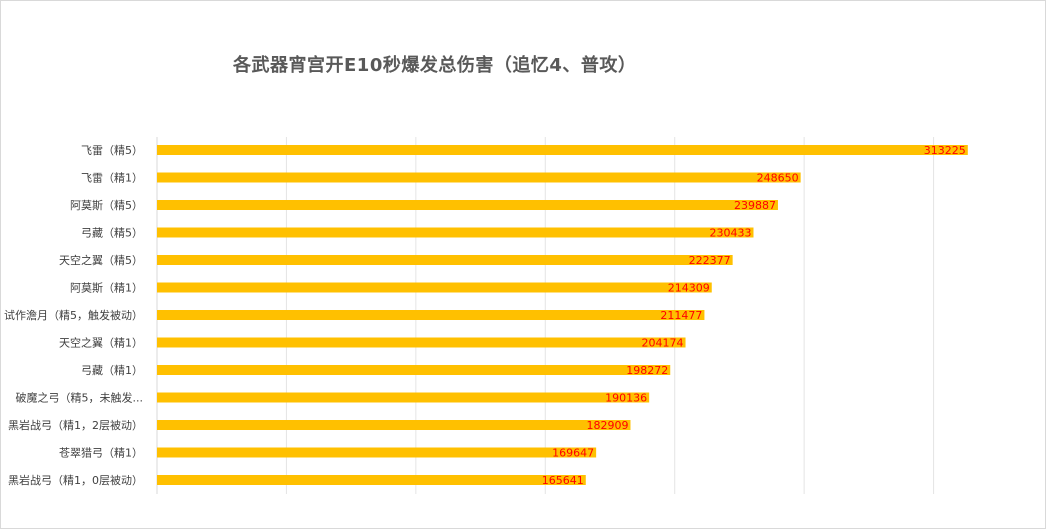 The width and height of the screenshot is (1046, 529). What do you see at coordinates (730, 233) in the screenshot?
I see `data-label: 230433` at bounding box center [730, 233].